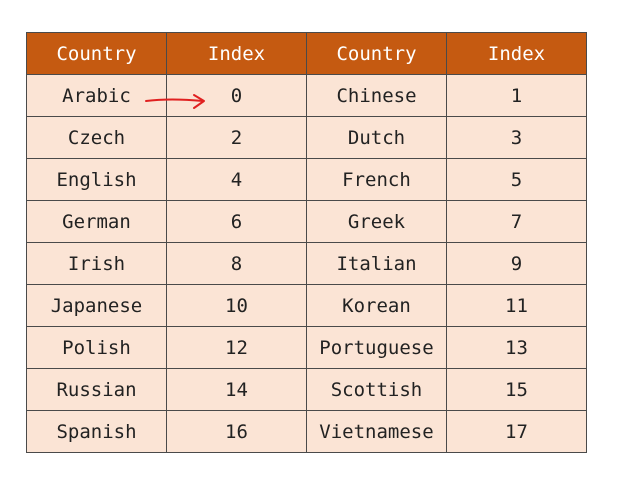  I want to click on country-cell: Spanish, so click(96, 431).